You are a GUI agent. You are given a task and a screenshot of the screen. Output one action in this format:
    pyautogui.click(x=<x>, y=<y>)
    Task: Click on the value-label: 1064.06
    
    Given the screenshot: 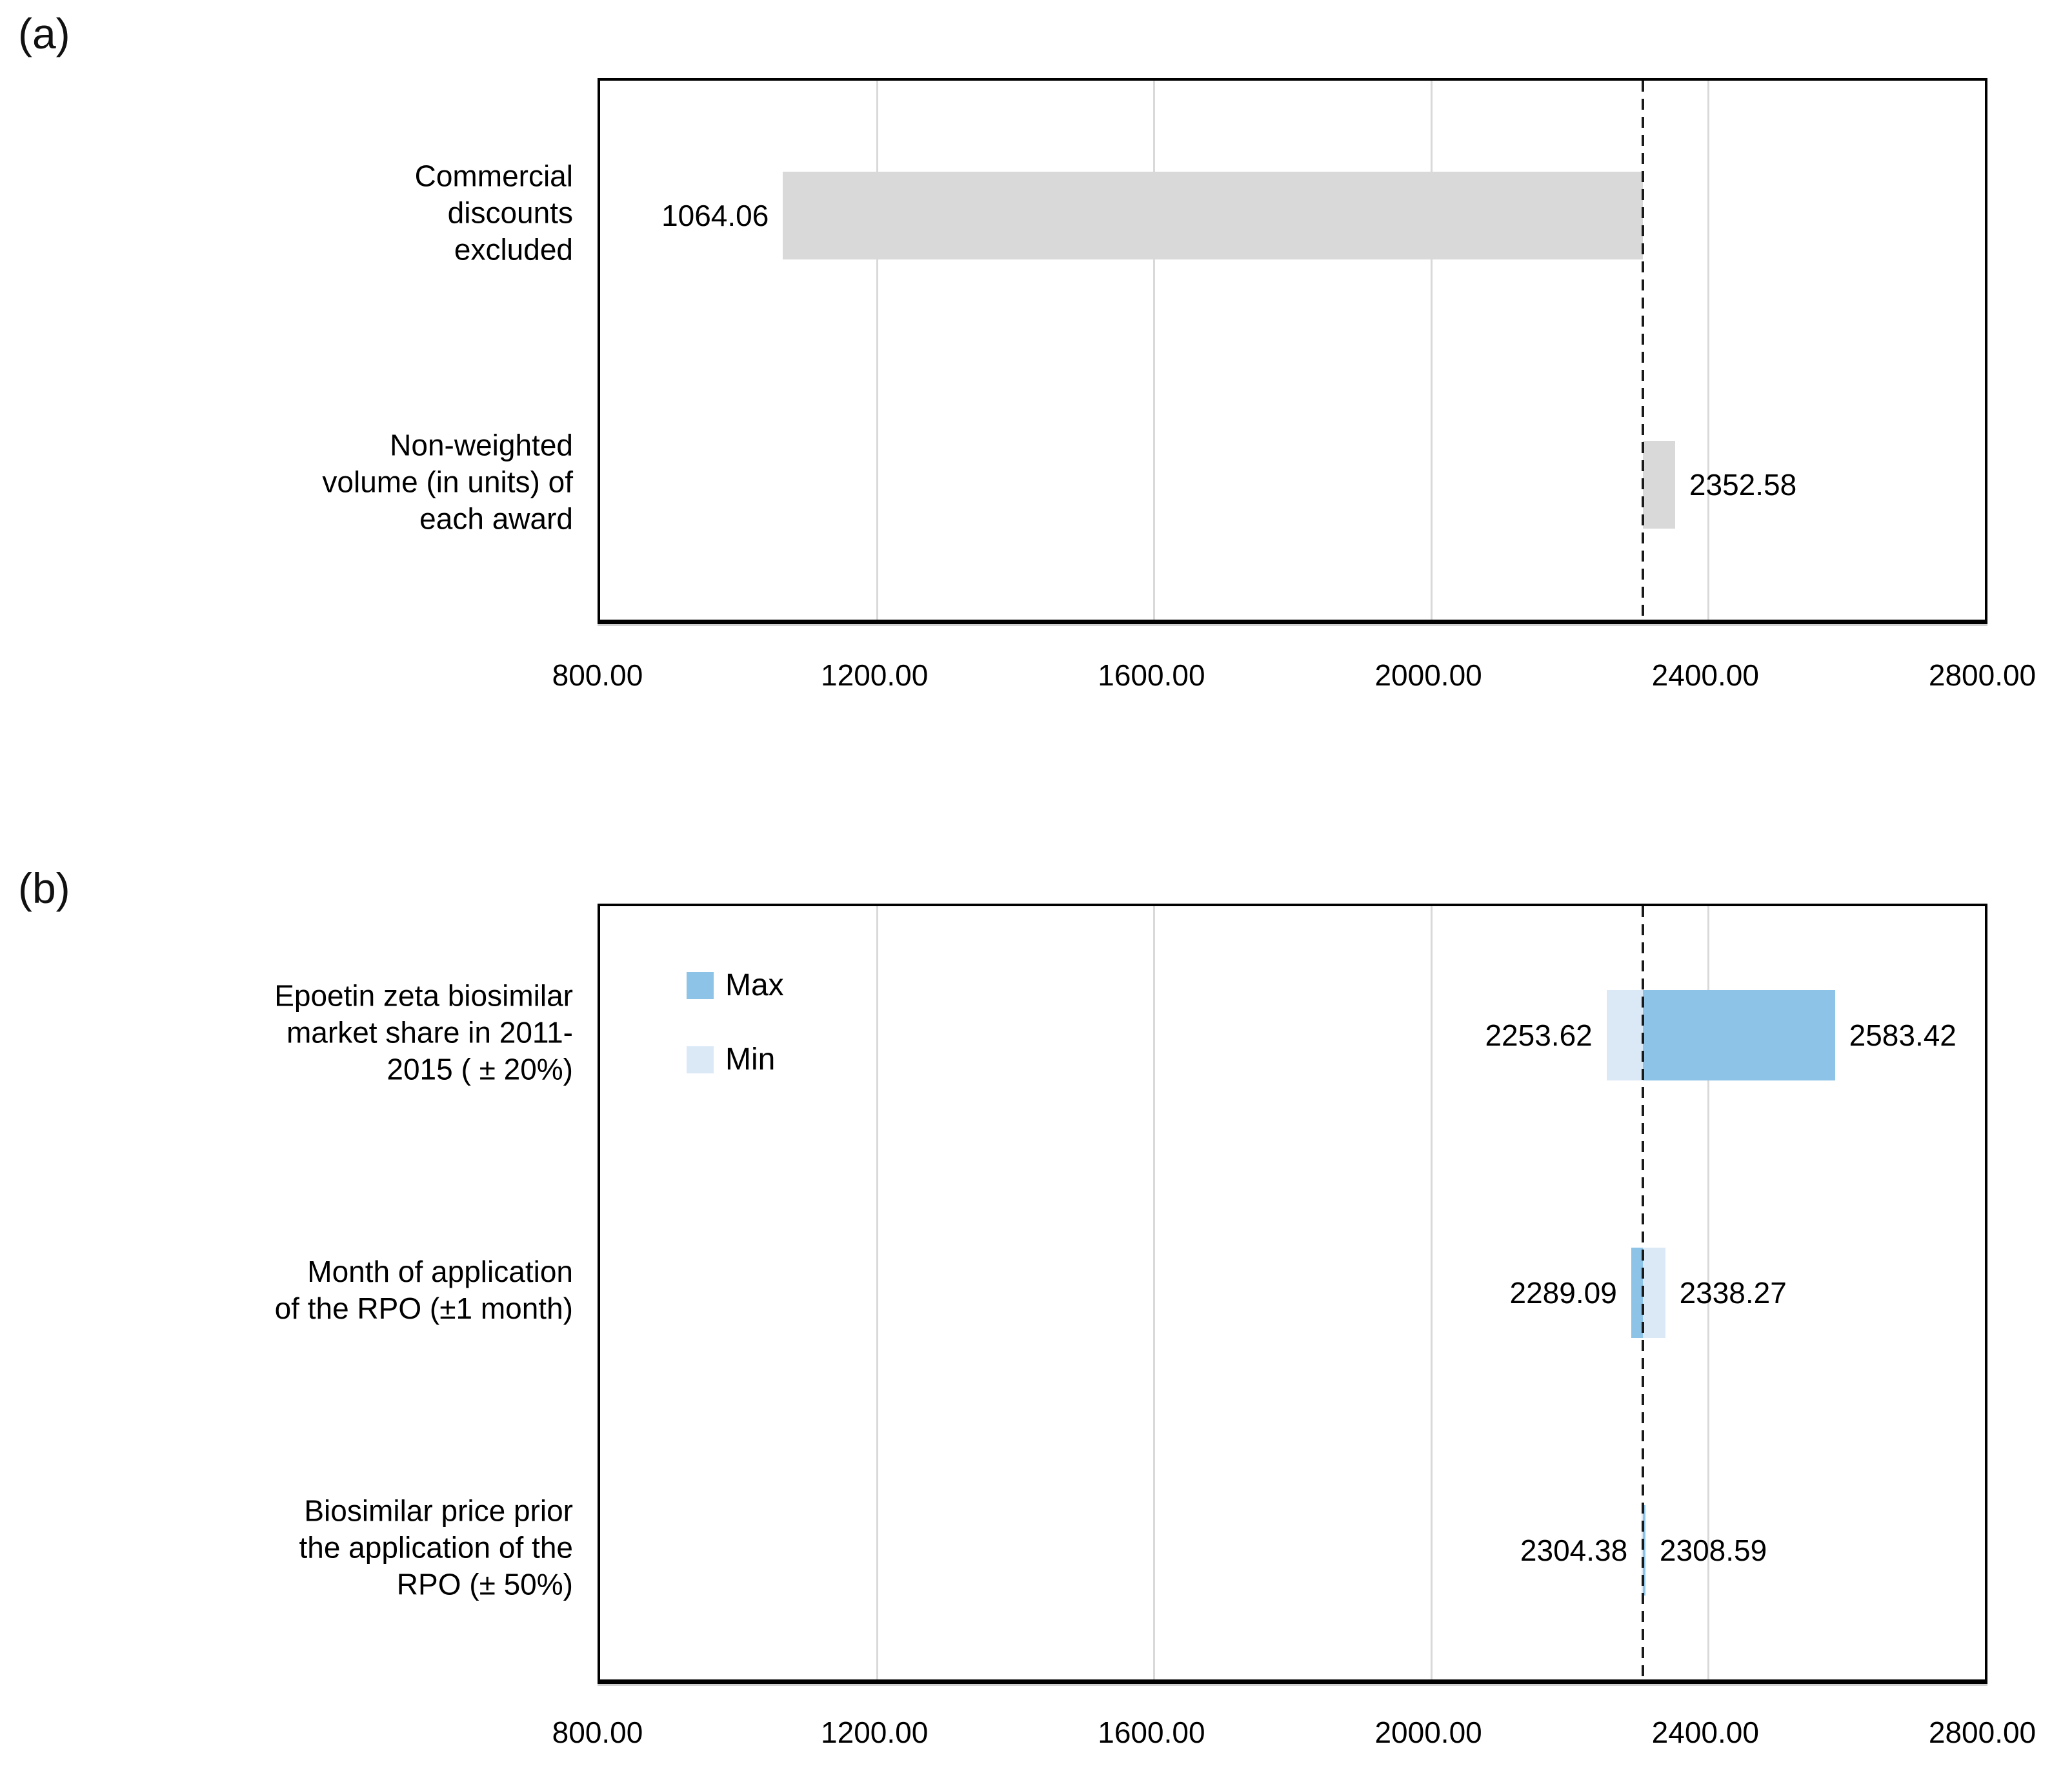 What is the action you would take?
    pyautogui.click(x=715, y=215)
    